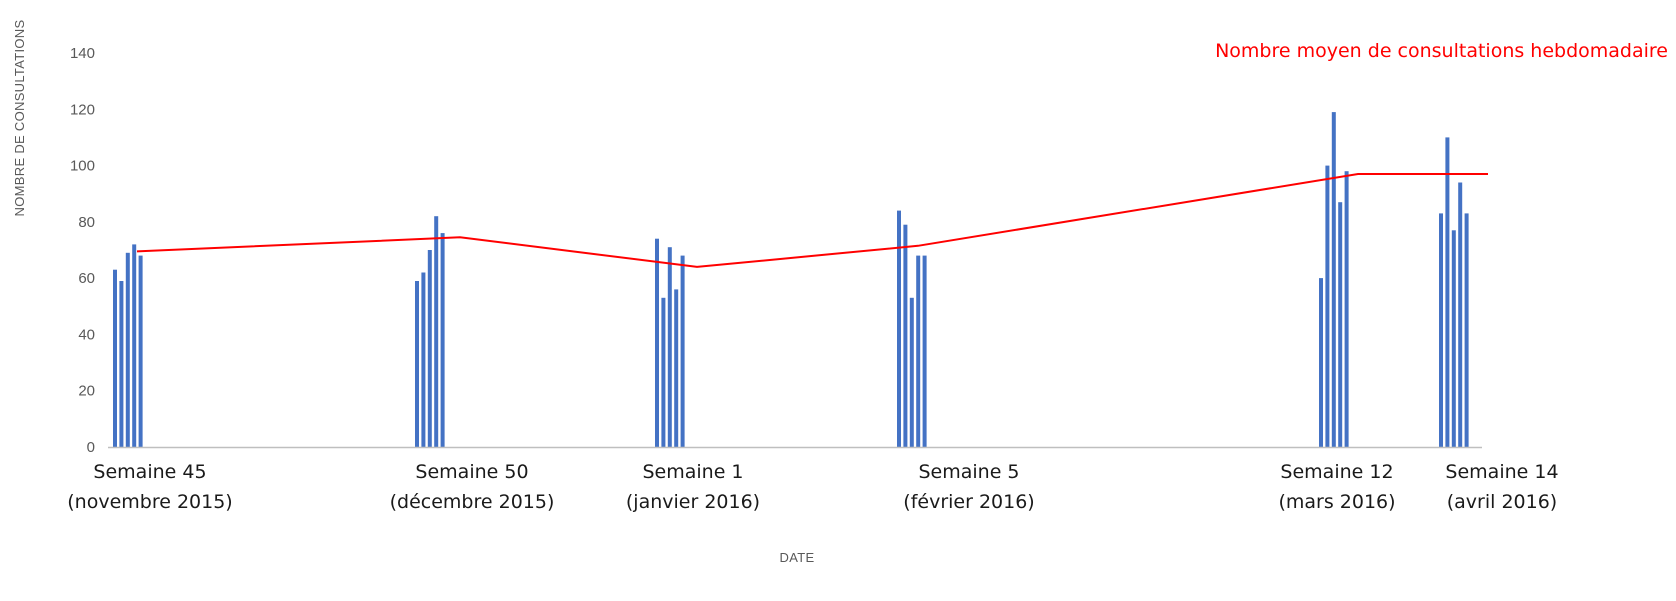 Image resolution: width=1676 pixels, height=601 pixels. I want to click on category-week-label: Semaine 12, so click(1336, 472).